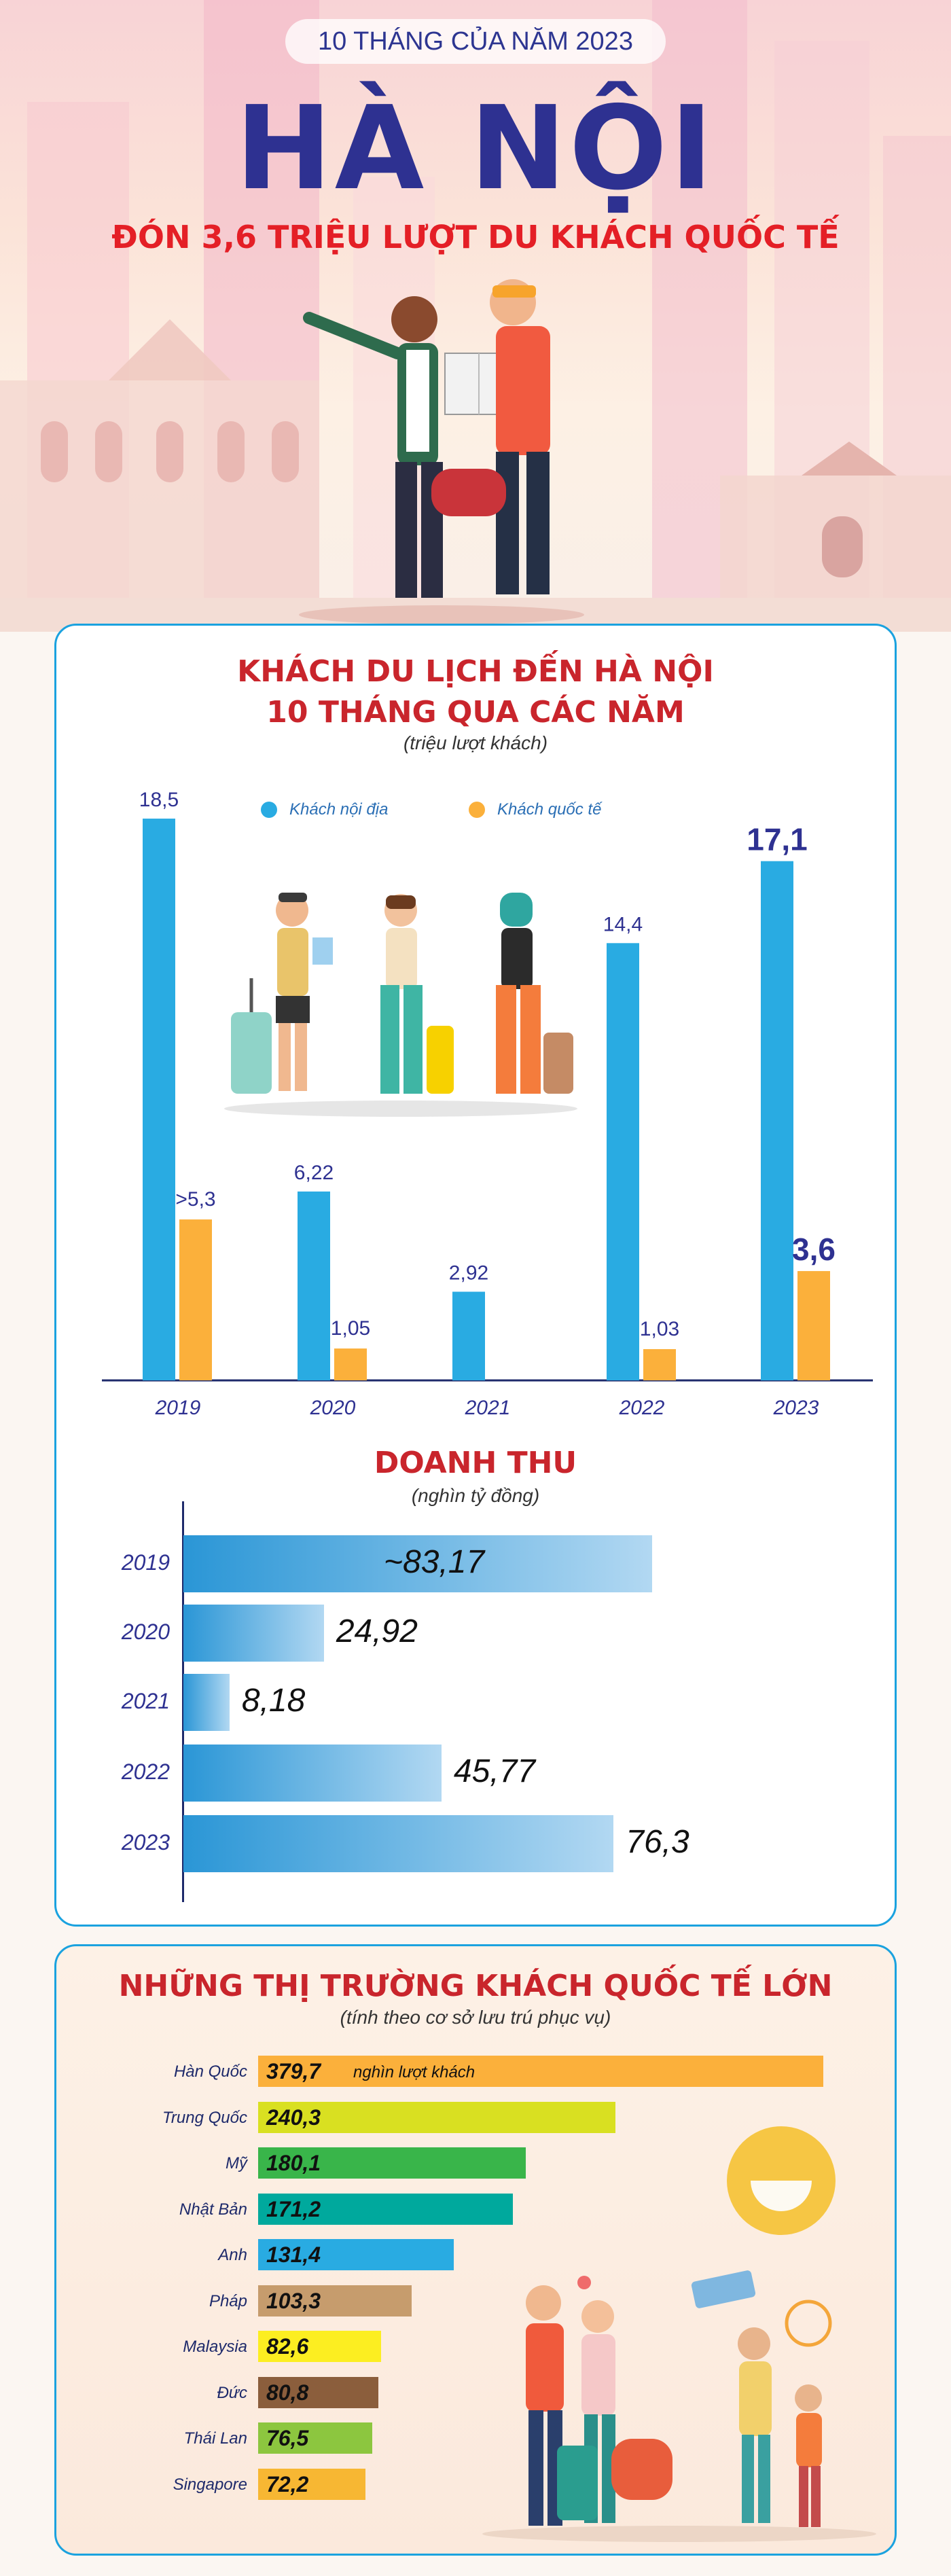 The width and height of the screenshot is (951, 2576). What do you see at coordinates (398, 1843) in the screenshot?
I see `revenue-bar-2023` at bounding box center [398, 1843].